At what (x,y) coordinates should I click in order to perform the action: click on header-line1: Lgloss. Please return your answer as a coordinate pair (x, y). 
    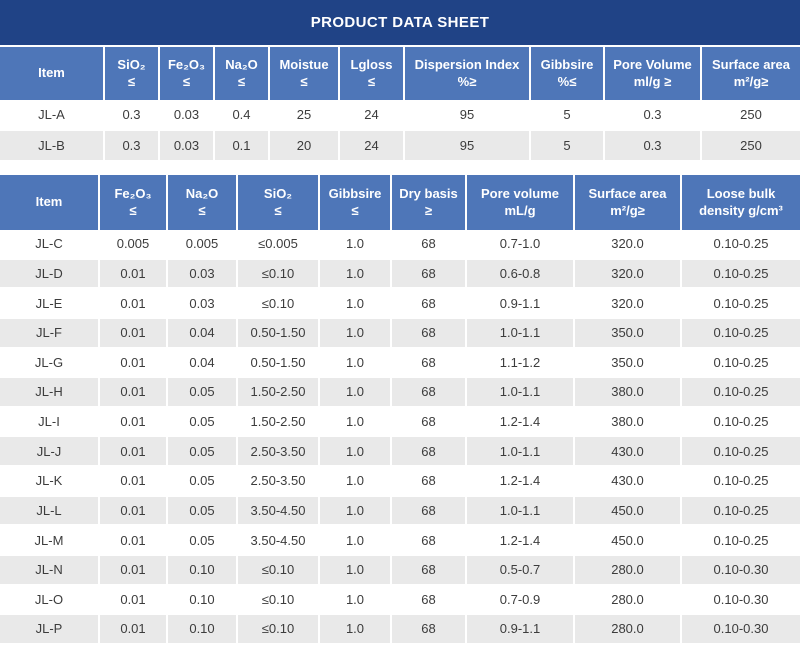
    Looking at the image, I should click on (371, 64).